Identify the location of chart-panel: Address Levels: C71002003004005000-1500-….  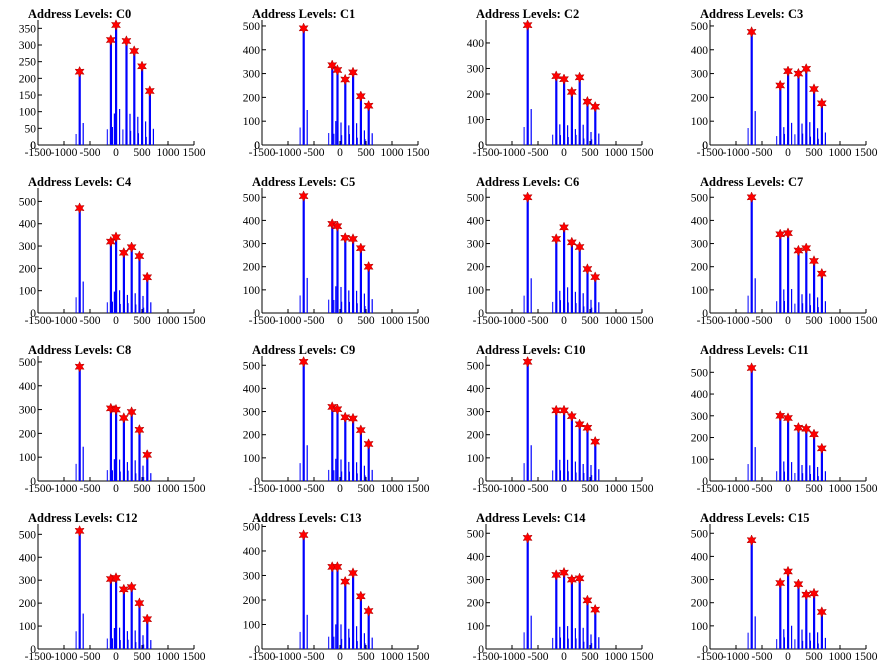
(784, 251).